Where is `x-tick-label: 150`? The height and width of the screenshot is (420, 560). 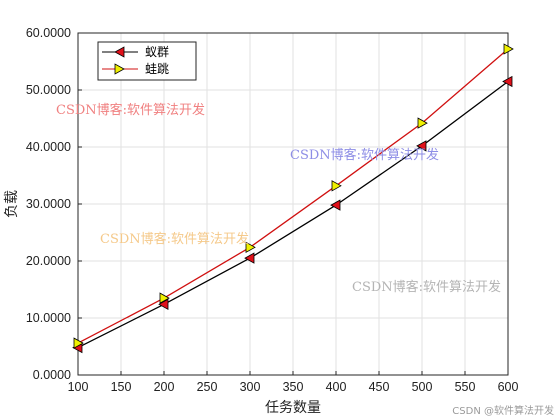
x-tick-label: 150 is located at coordinates (121, 387).